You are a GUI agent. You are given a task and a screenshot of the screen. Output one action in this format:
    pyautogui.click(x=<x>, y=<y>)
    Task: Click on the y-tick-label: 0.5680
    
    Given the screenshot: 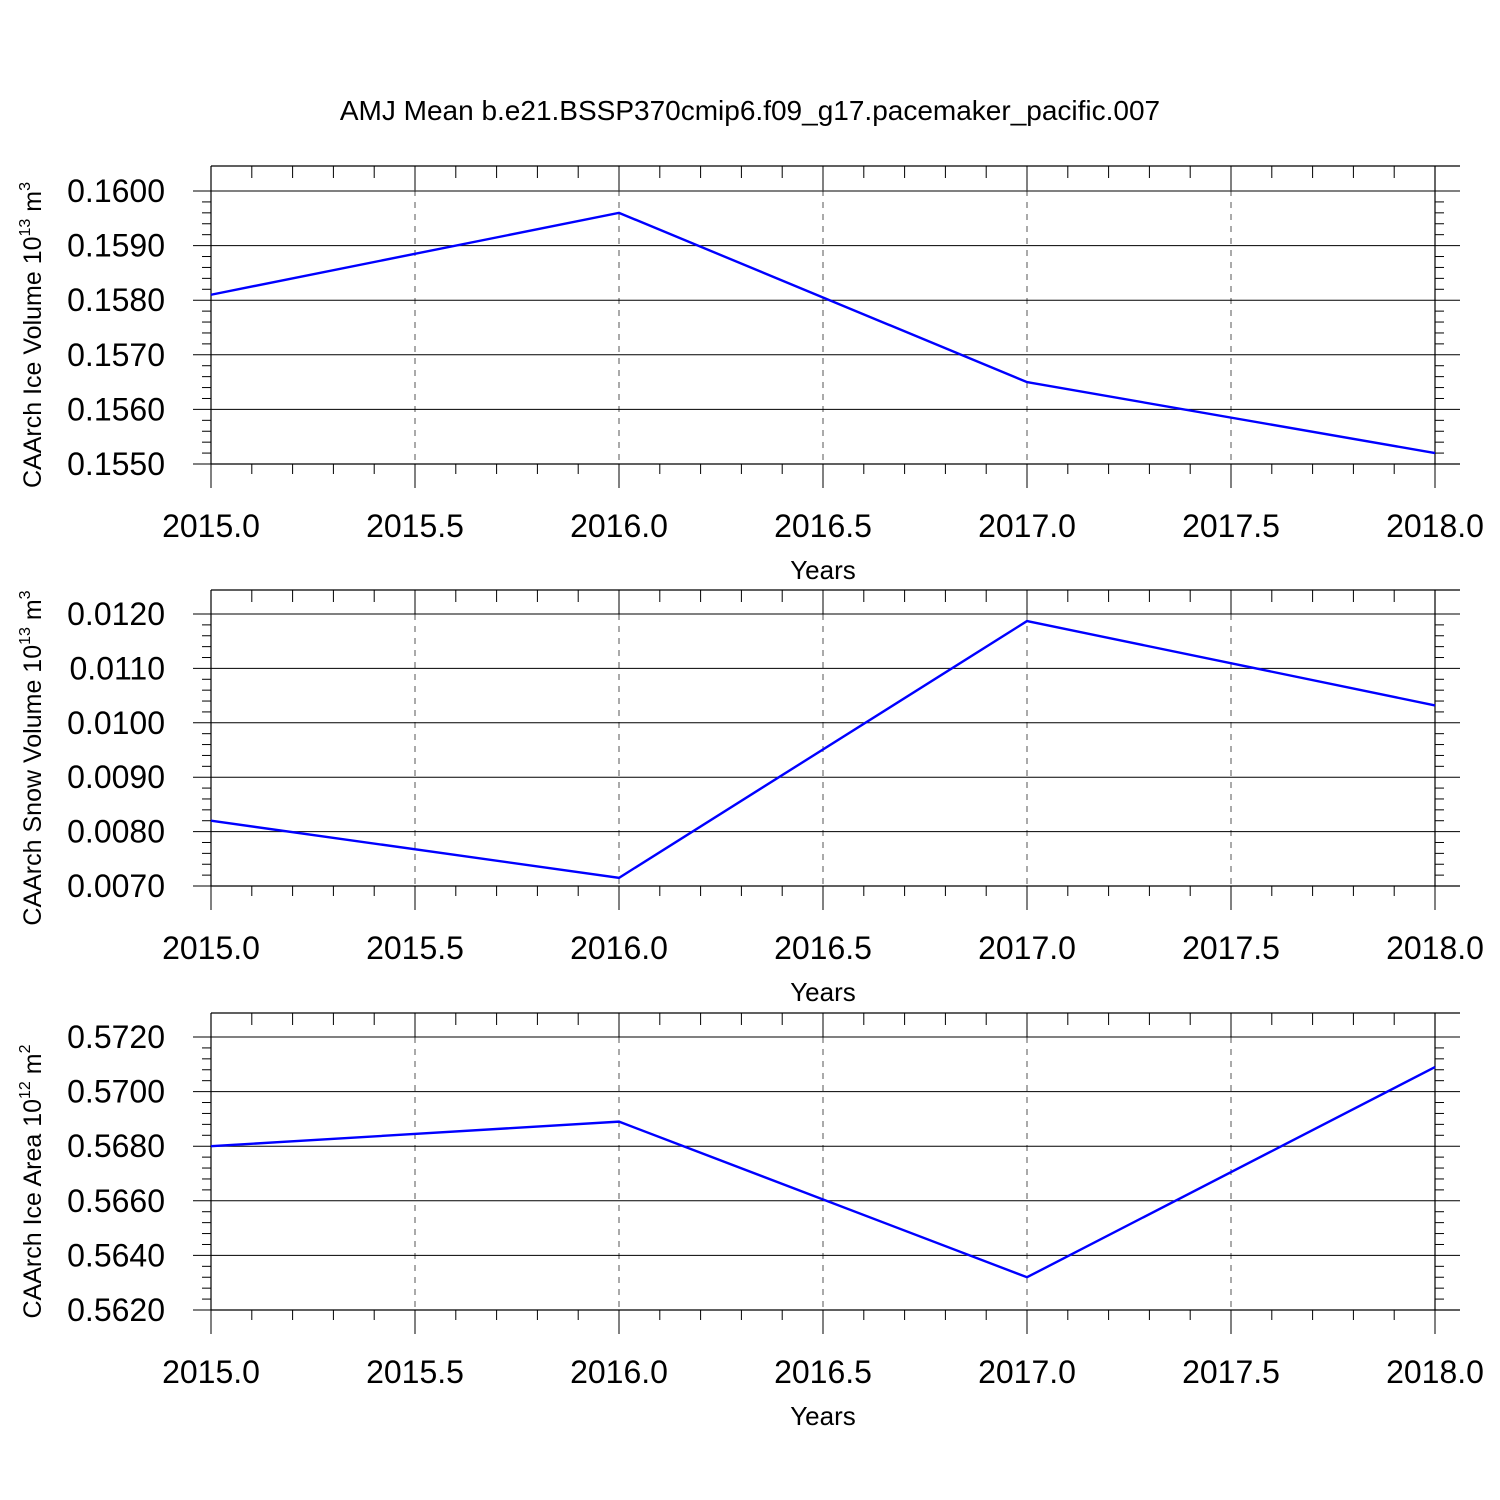 What is the action you would take?
    pyautogui.click(x=116, y=1146)
    